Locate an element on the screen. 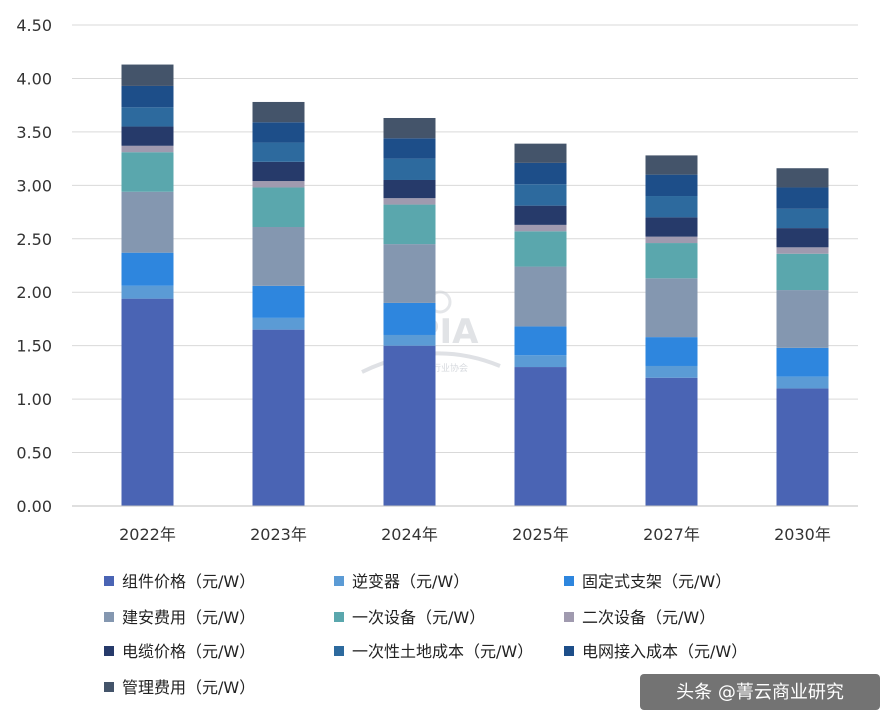  credit-background is located at coordinates (760, 692).